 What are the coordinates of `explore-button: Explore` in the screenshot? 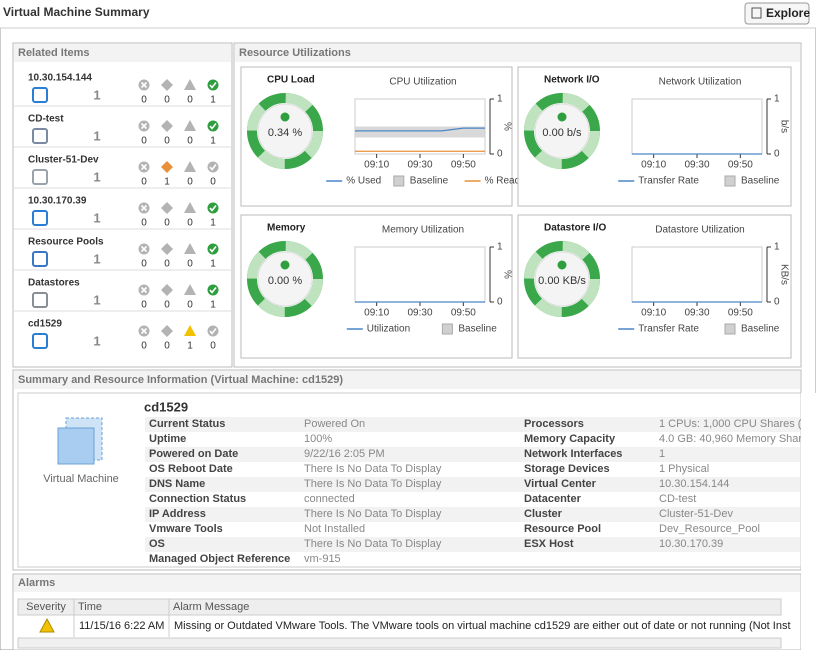 It's located at (777, 13).